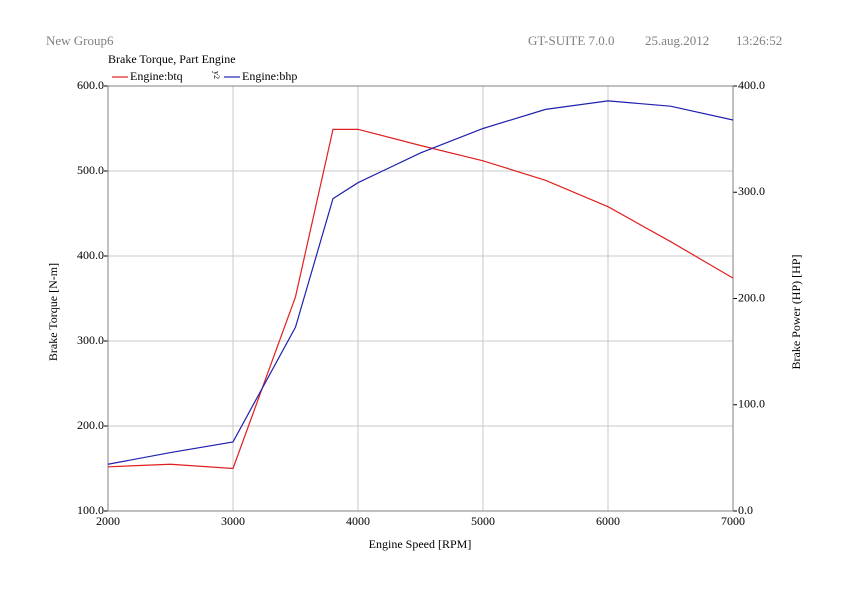 This screenshot has width=841, height=595. I want to click on y2-tick-label: 400.0, so click(751, 85).